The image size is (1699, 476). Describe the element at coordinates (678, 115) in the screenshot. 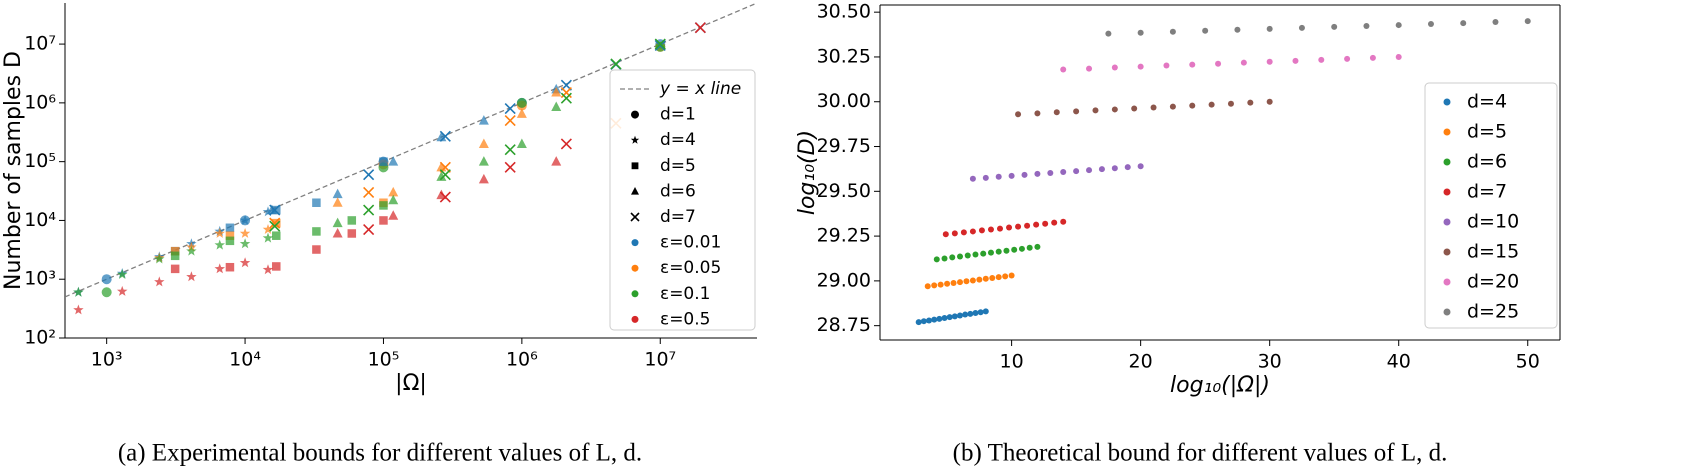

I see `legend-label: d=1` at that location.